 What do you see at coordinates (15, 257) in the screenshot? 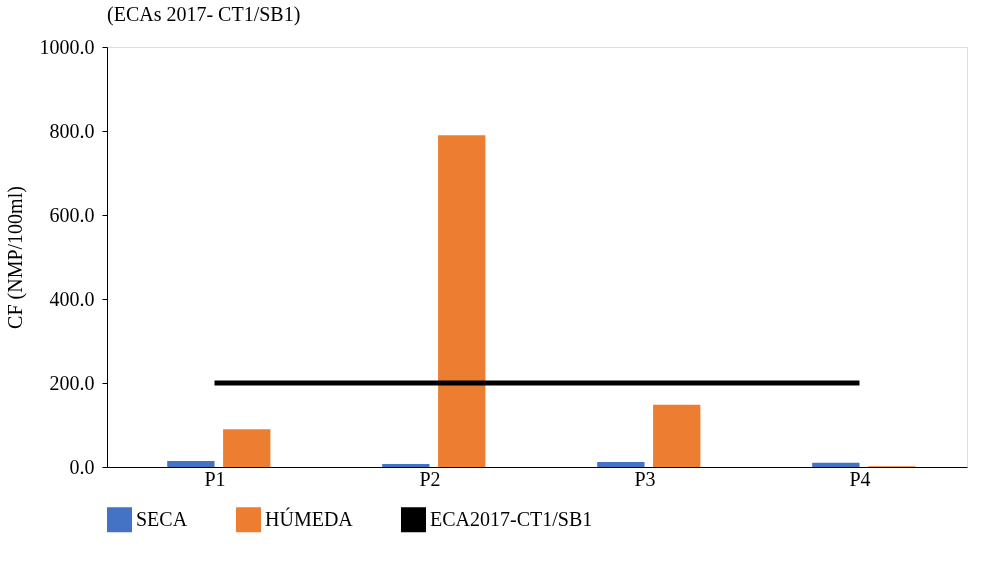
I see `y-axis-title: CF (NMP/100ml)` at bounding box center [15, 257].